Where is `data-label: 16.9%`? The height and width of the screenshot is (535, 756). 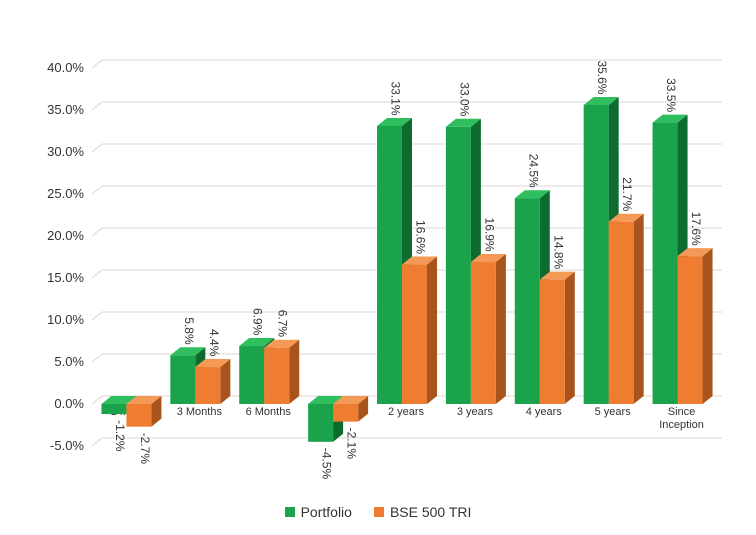 data-label: 16.9% is located at coordinates (489, 235).